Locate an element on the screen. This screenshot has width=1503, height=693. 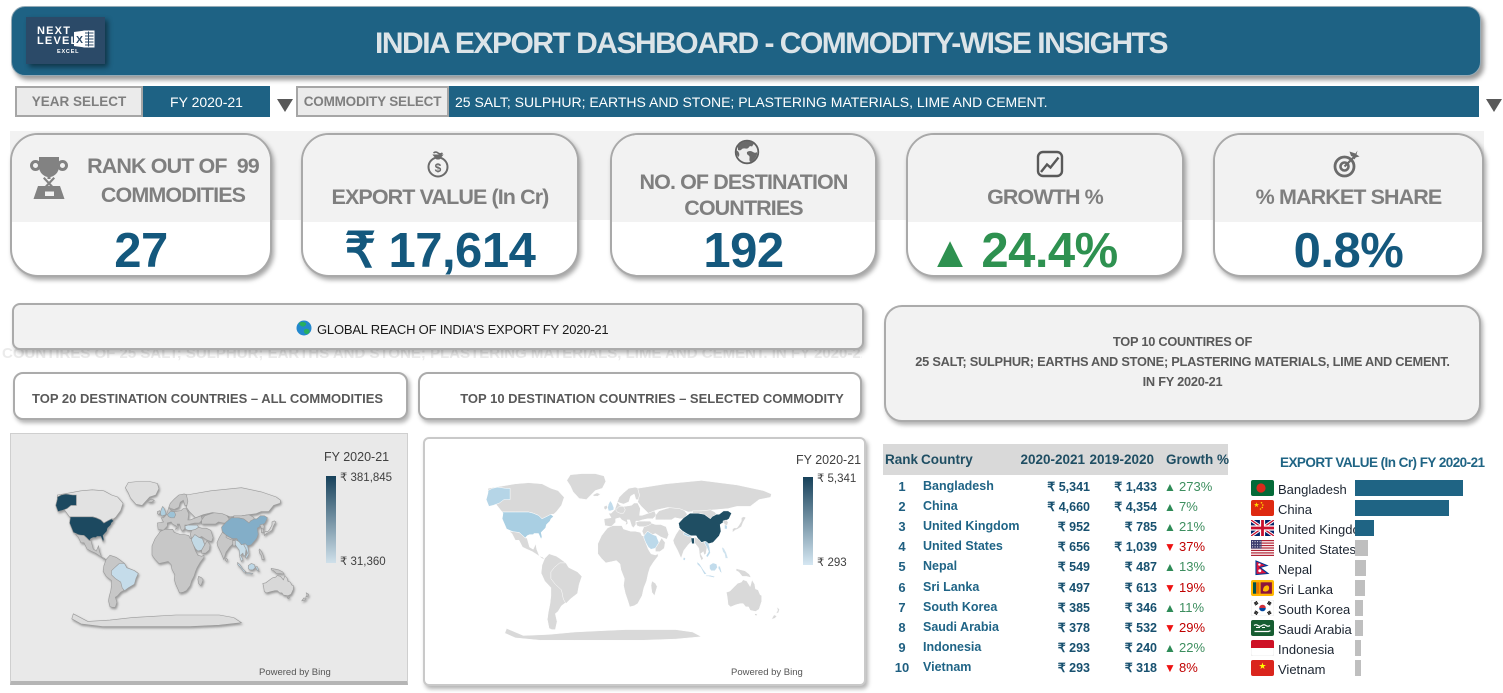
svg-text: X is located at coordinates (79, 40).